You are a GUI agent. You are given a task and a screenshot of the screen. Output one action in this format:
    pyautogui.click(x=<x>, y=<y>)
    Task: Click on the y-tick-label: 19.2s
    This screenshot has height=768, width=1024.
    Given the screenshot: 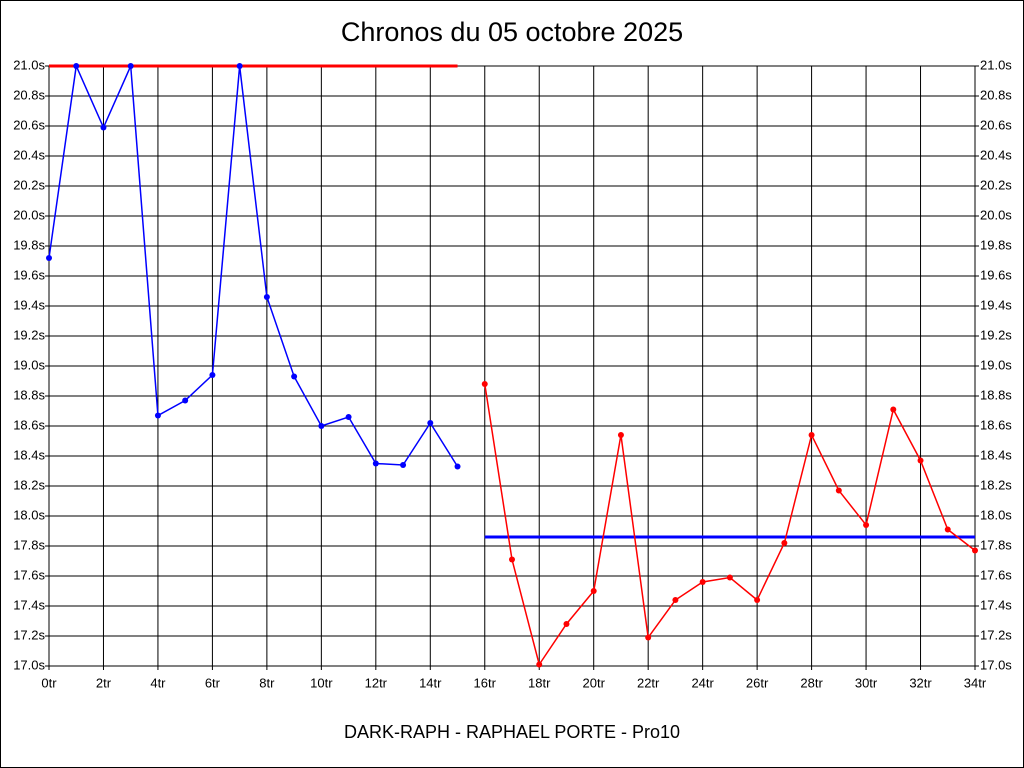 What is the action you would take?
    pyautogui.click(x=29, y=334)
    